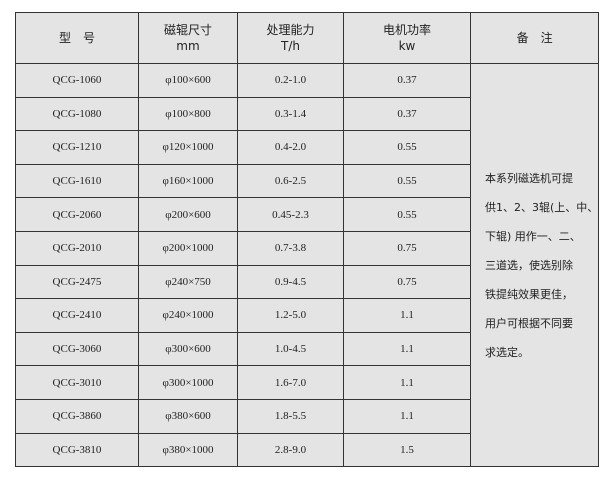 The width and height of the screenshot is (603, 480). I want to click on cell-capacity: 1.2-5.0, so click(290, 315).